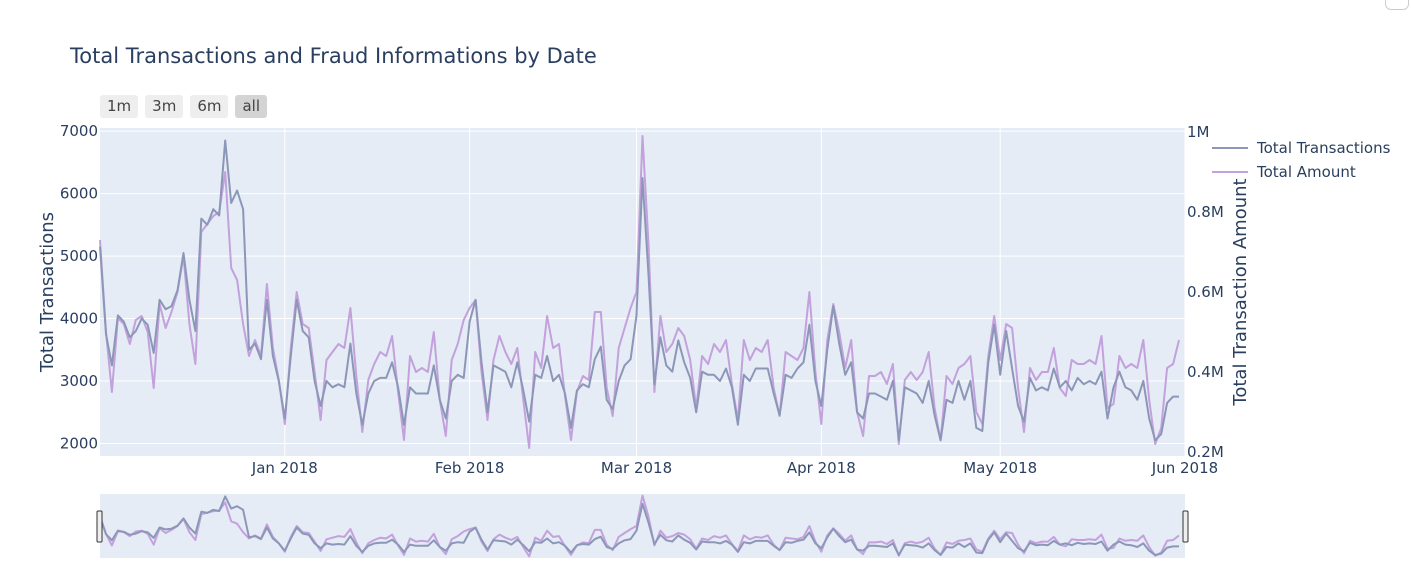 The height and width of the screenshot is (577, 1411). Describe the element at coordinates (636, 468) in the screenshot. I see `x-tick-label: Mar 2018` at that location.